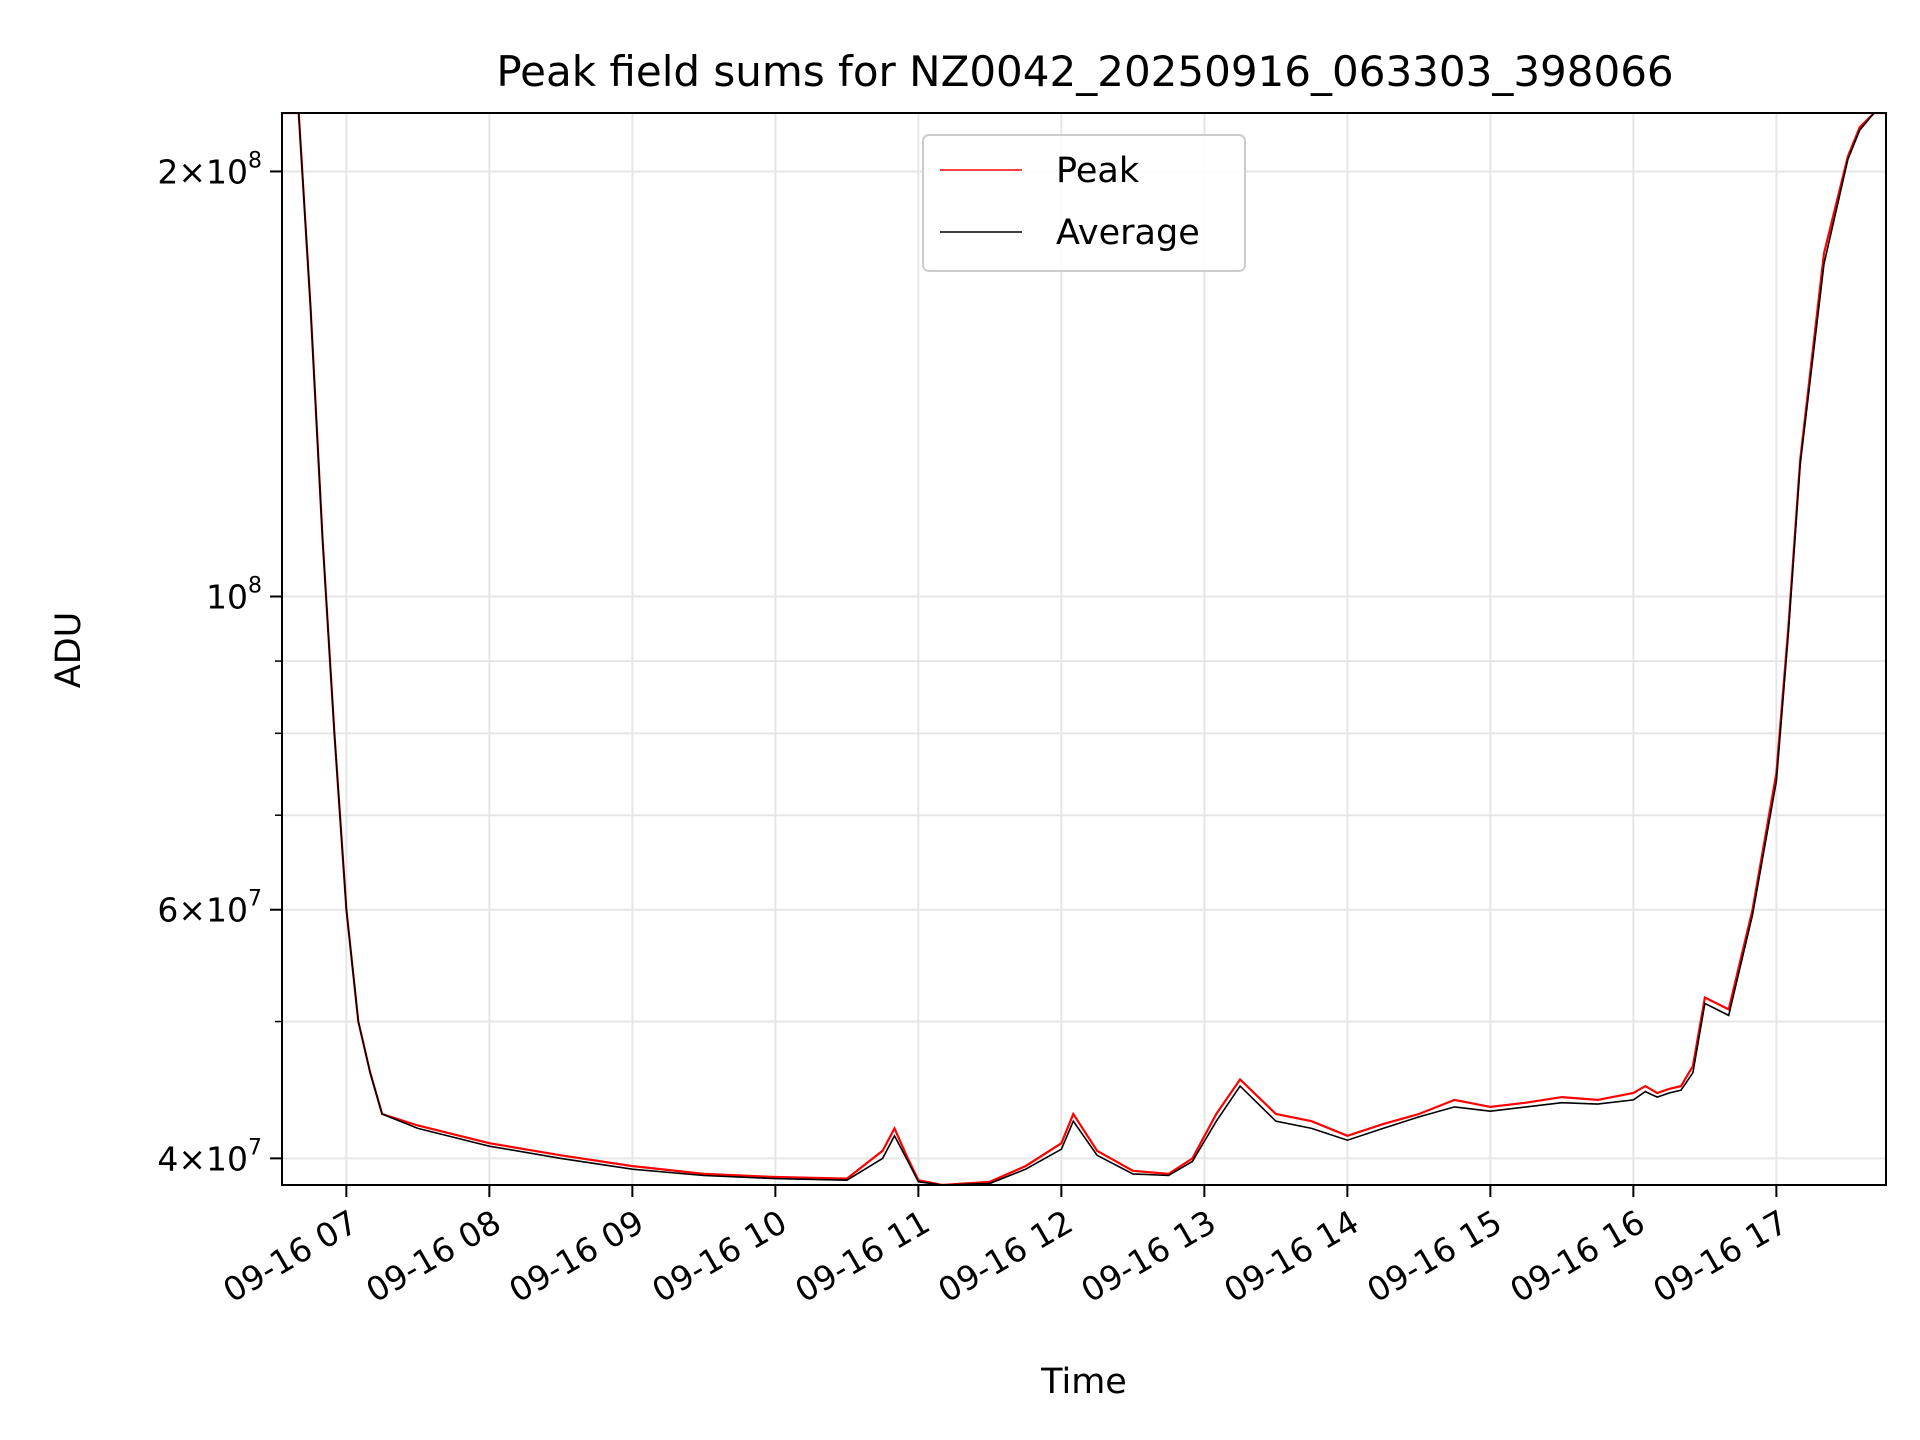  What do you see at coordinates (219, 663) in the screenshot?
I see `y-axis: 2×108 108 6×107 4×107` at bounding box center [219, 663].